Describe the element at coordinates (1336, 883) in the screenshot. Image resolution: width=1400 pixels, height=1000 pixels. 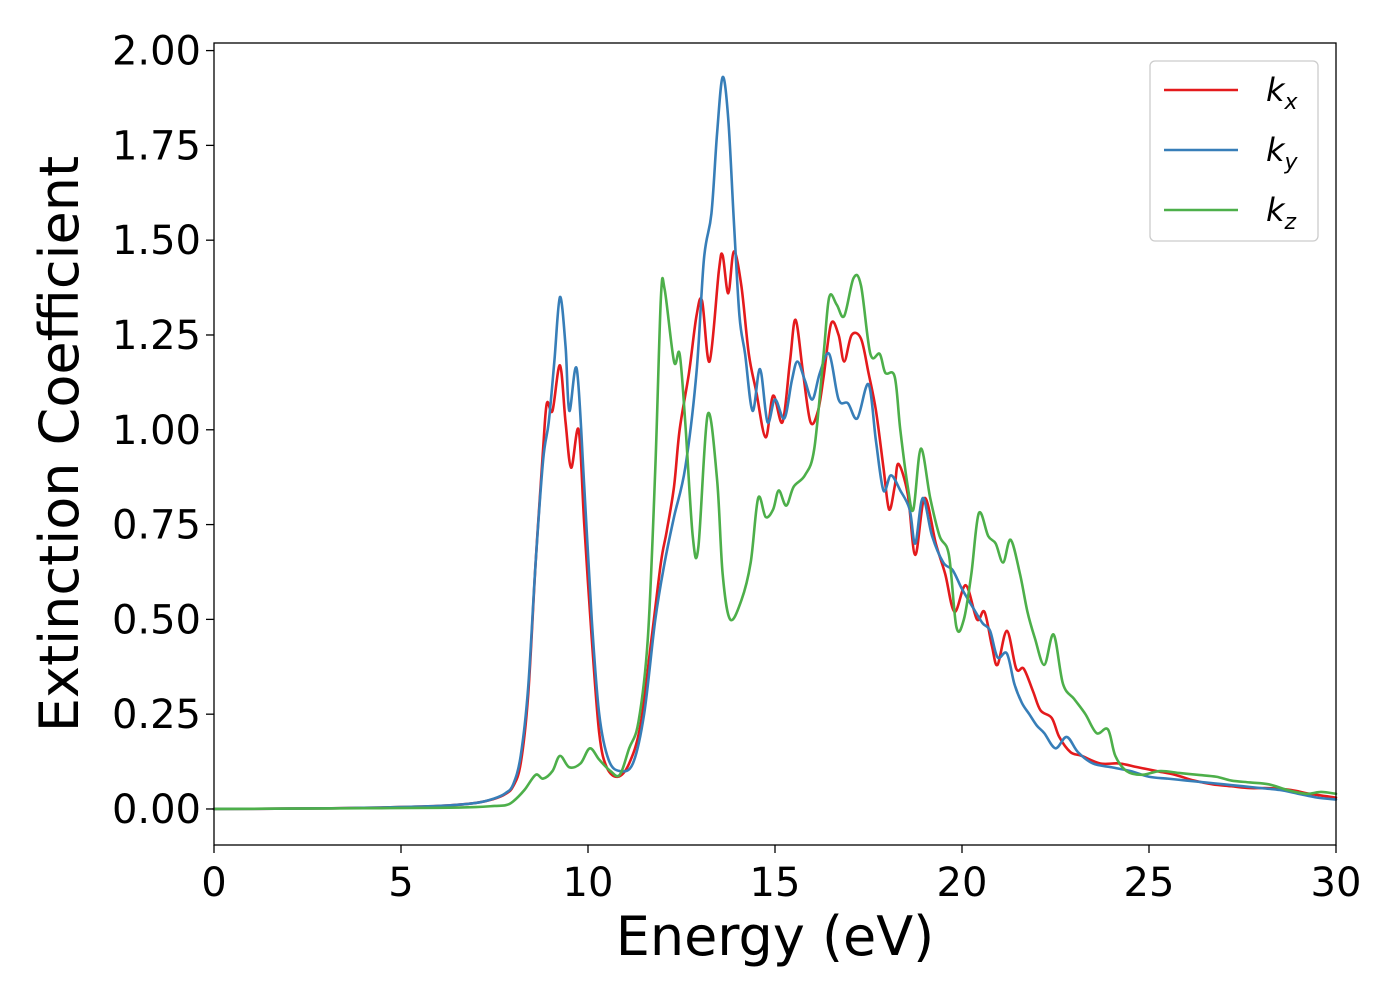
I see `x-tick-label: 30` at that location.